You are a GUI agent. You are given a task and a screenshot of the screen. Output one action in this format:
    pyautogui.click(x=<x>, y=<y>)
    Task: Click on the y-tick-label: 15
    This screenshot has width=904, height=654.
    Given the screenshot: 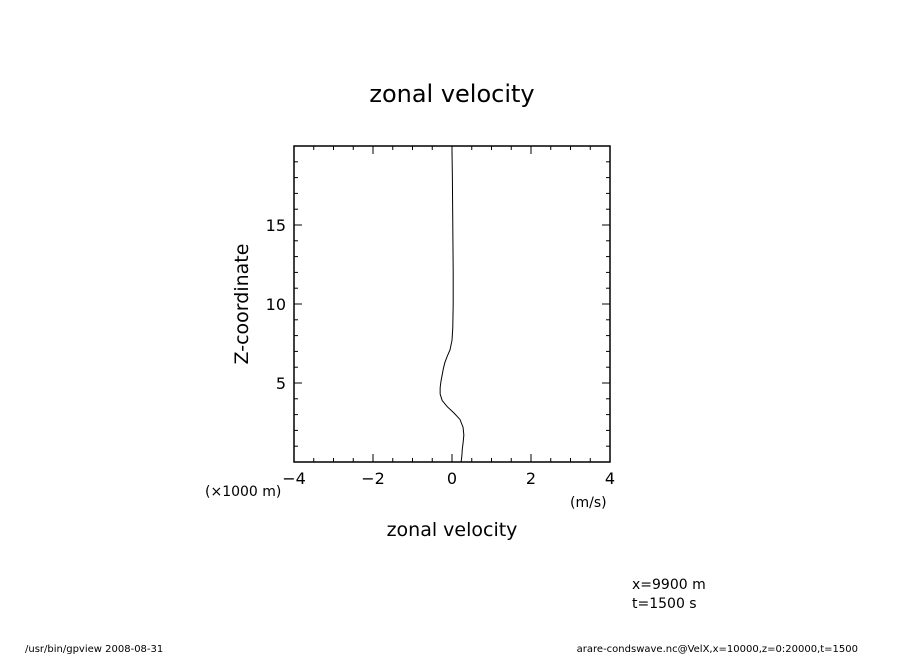 What is the action you would take?
    pyautogui.click(x=276, y=225)
    